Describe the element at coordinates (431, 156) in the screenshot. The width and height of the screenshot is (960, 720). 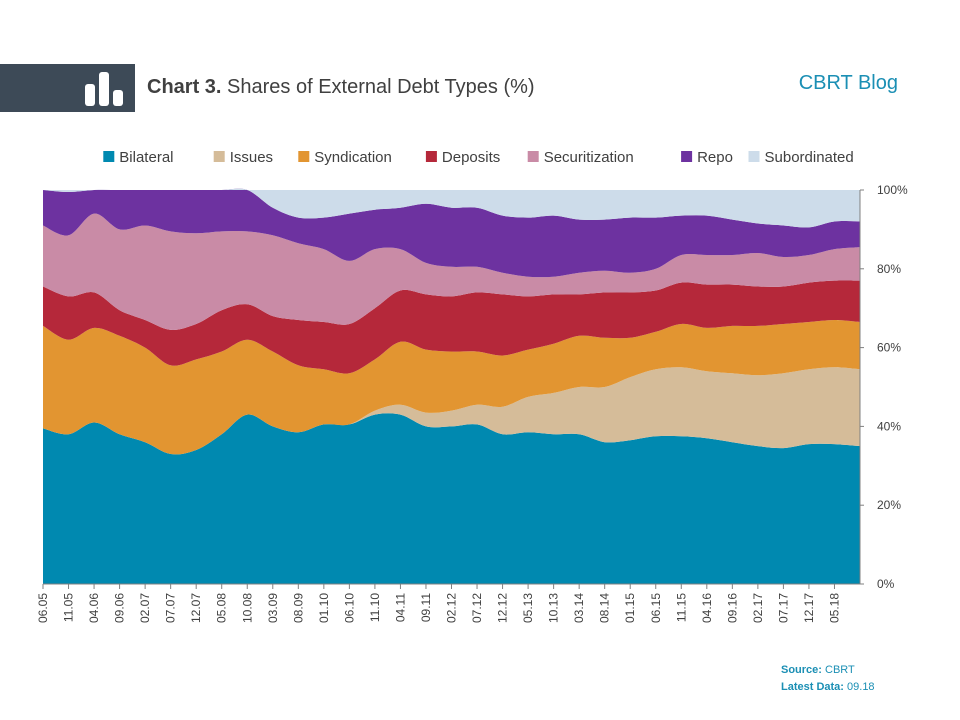
I see `legend-swatch-deposits` at that location.